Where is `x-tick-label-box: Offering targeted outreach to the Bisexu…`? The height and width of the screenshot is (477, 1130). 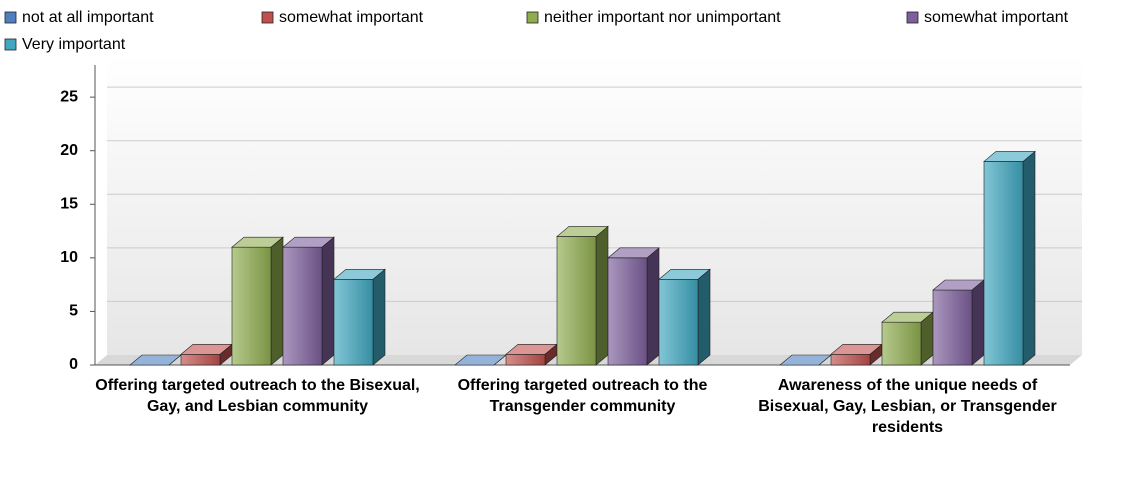
x-tick-label-box: Offering targeted outreach to the Bisexu… is located at coordinates (257, 396).